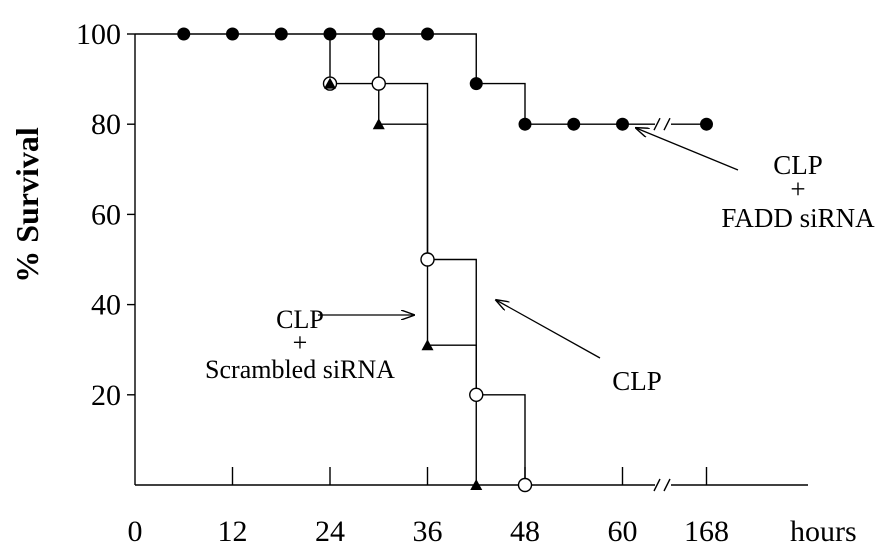 This screenshot has height=549, width=896. What do you see at coordinates (106, 124) in the screenshot?
I see `y-tick-label: 80` at bounding box center [106, 124].